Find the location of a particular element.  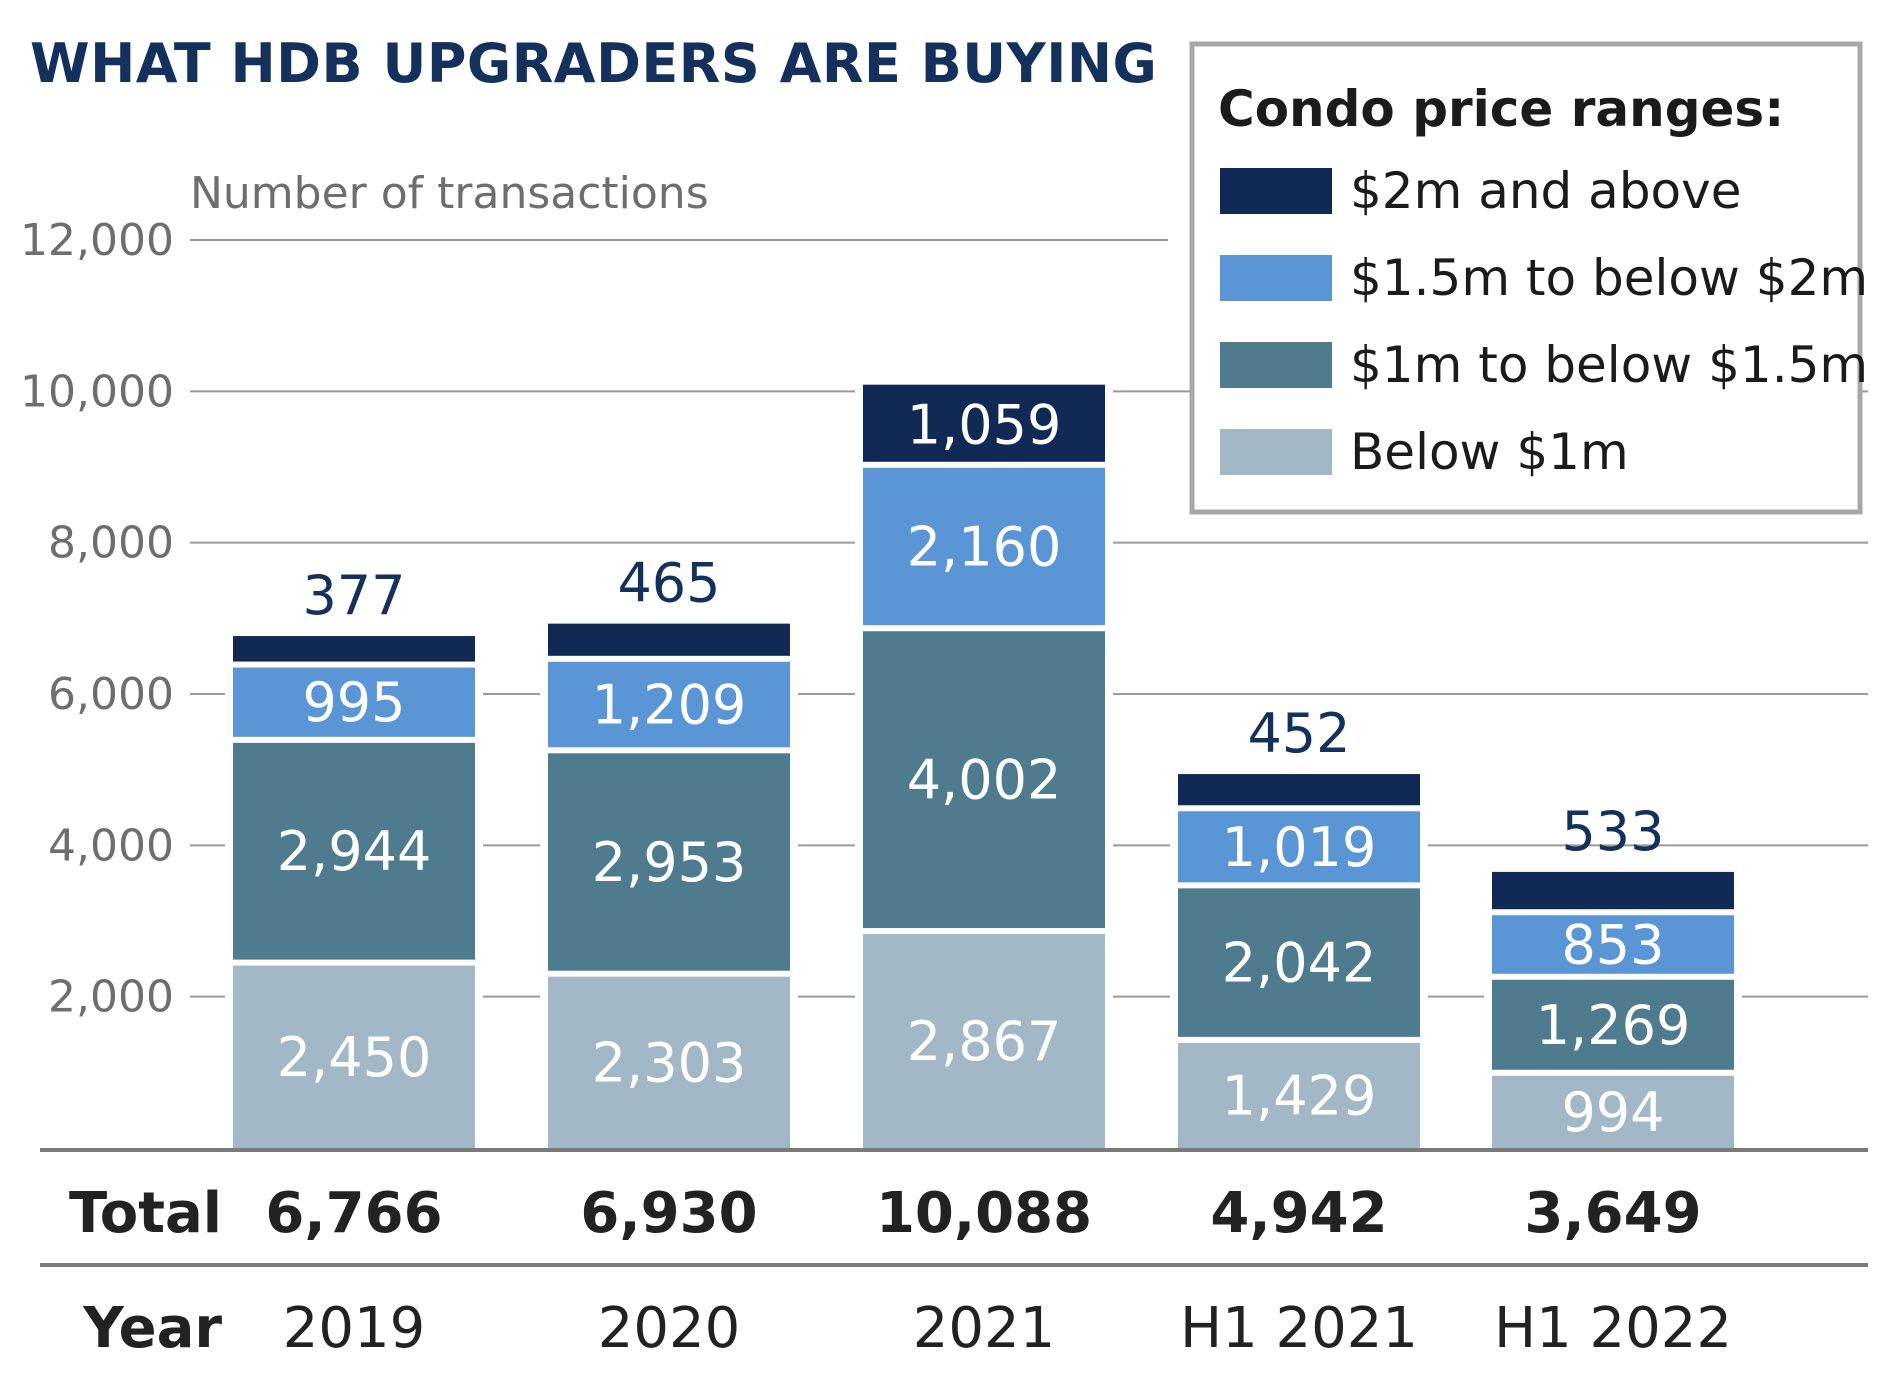

bar-below-1m-2020 is located at coordinates (669, 1062).